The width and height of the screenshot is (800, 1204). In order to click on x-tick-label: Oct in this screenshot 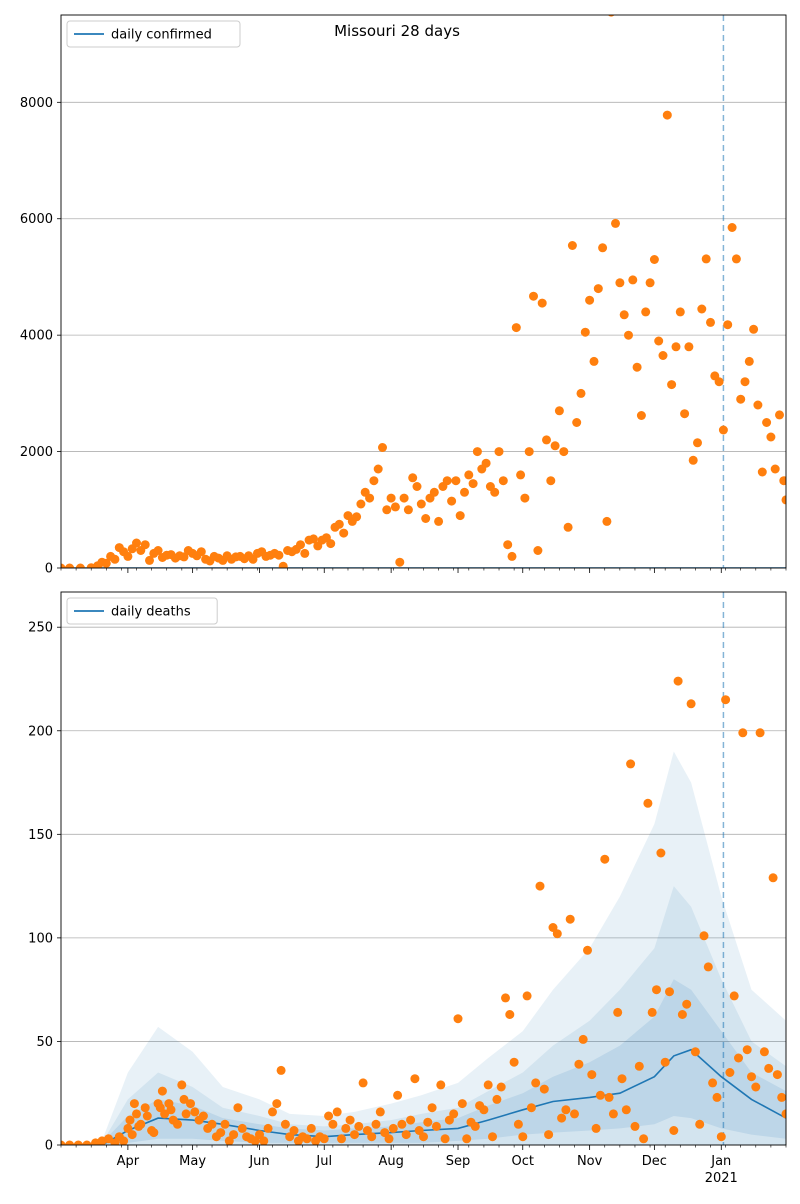, I will do `click(523, 1161)`.